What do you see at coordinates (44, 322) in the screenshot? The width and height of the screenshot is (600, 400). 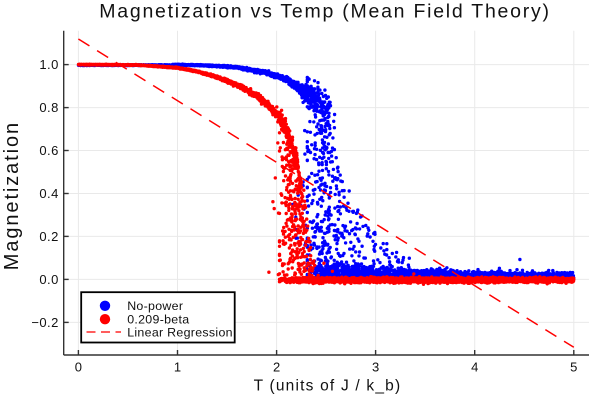 I see `svg-text: −0.2` at bounding box center [44, 322].